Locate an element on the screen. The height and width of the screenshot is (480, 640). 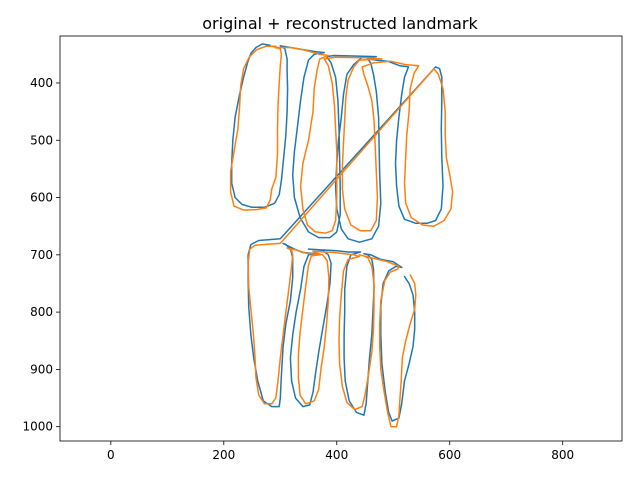
y-tick-label: 600 is located at coordinates (41, 198).